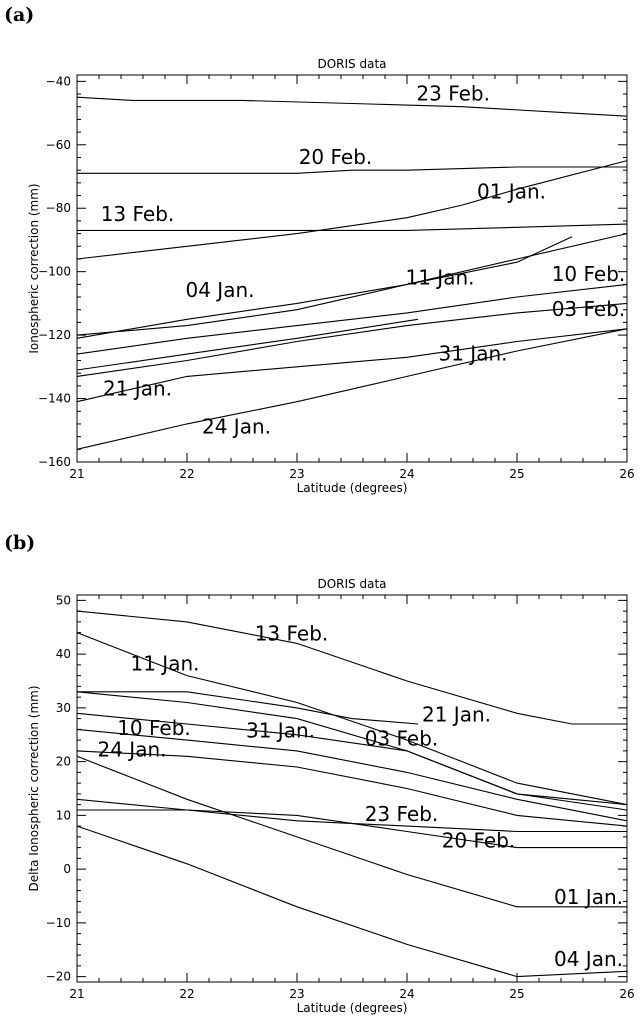 The width and height of the screenshot is (642, 1031). I want to click on chart-b-x-tick-label: 26, so click(626, 994).